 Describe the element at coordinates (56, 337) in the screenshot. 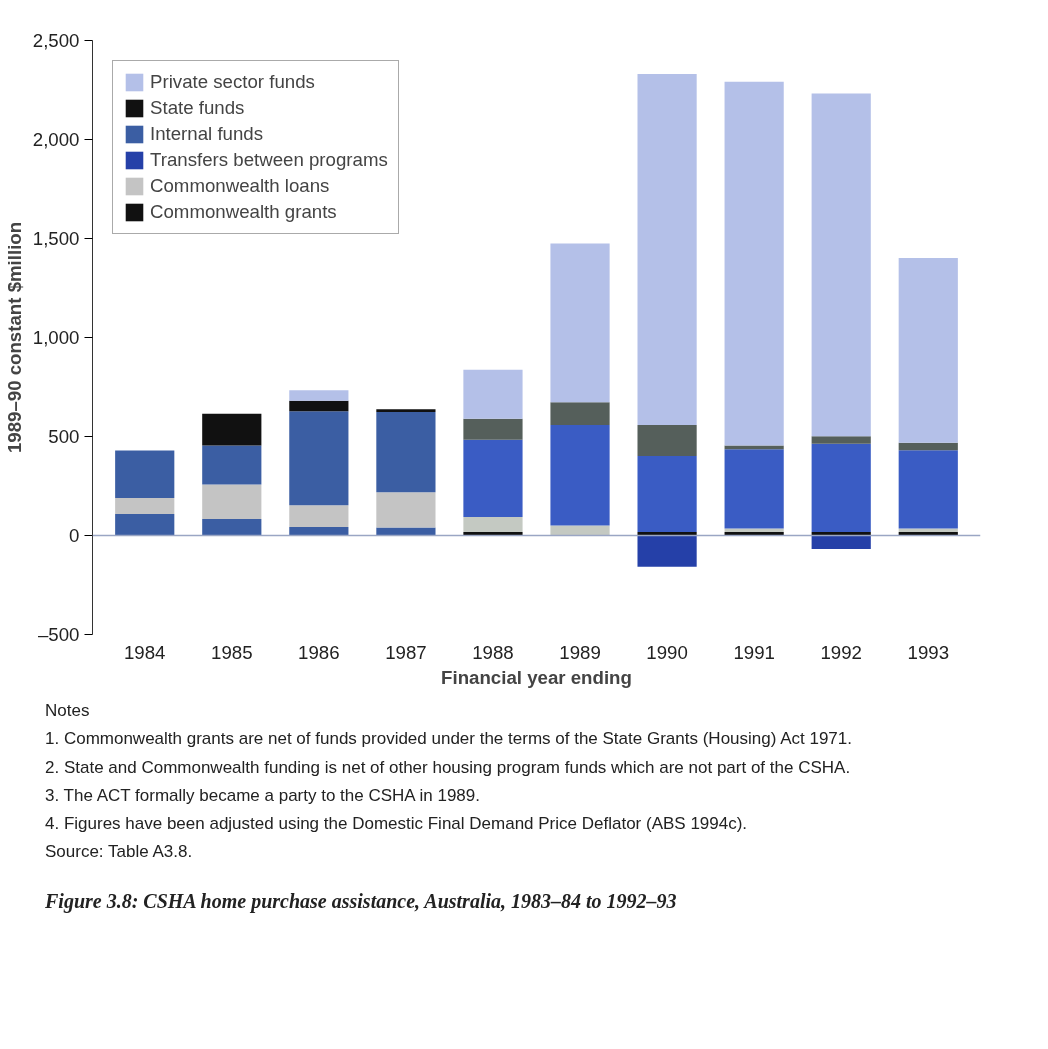

I see `y-tick-label: 1,000` at that location.